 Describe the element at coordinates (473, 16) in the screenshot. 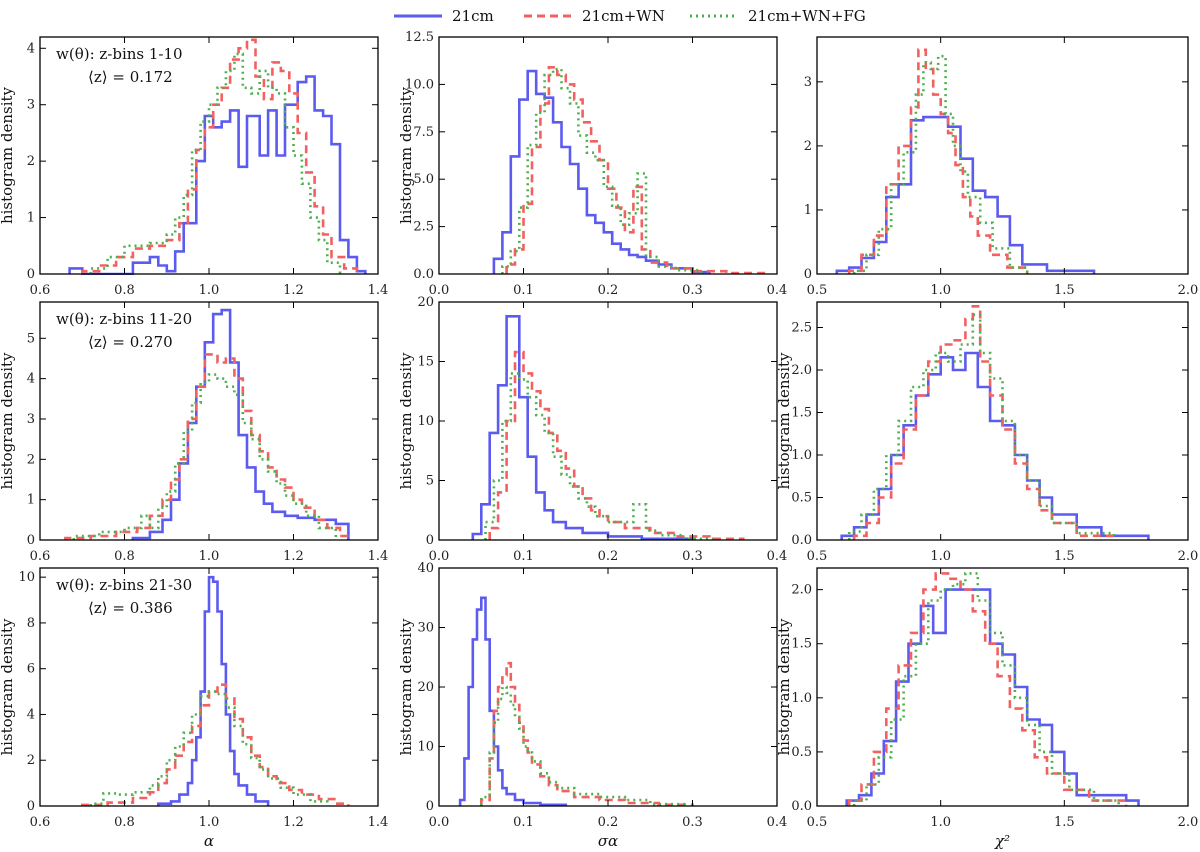

I see `legend-label-21cm: 21cm` at that location.